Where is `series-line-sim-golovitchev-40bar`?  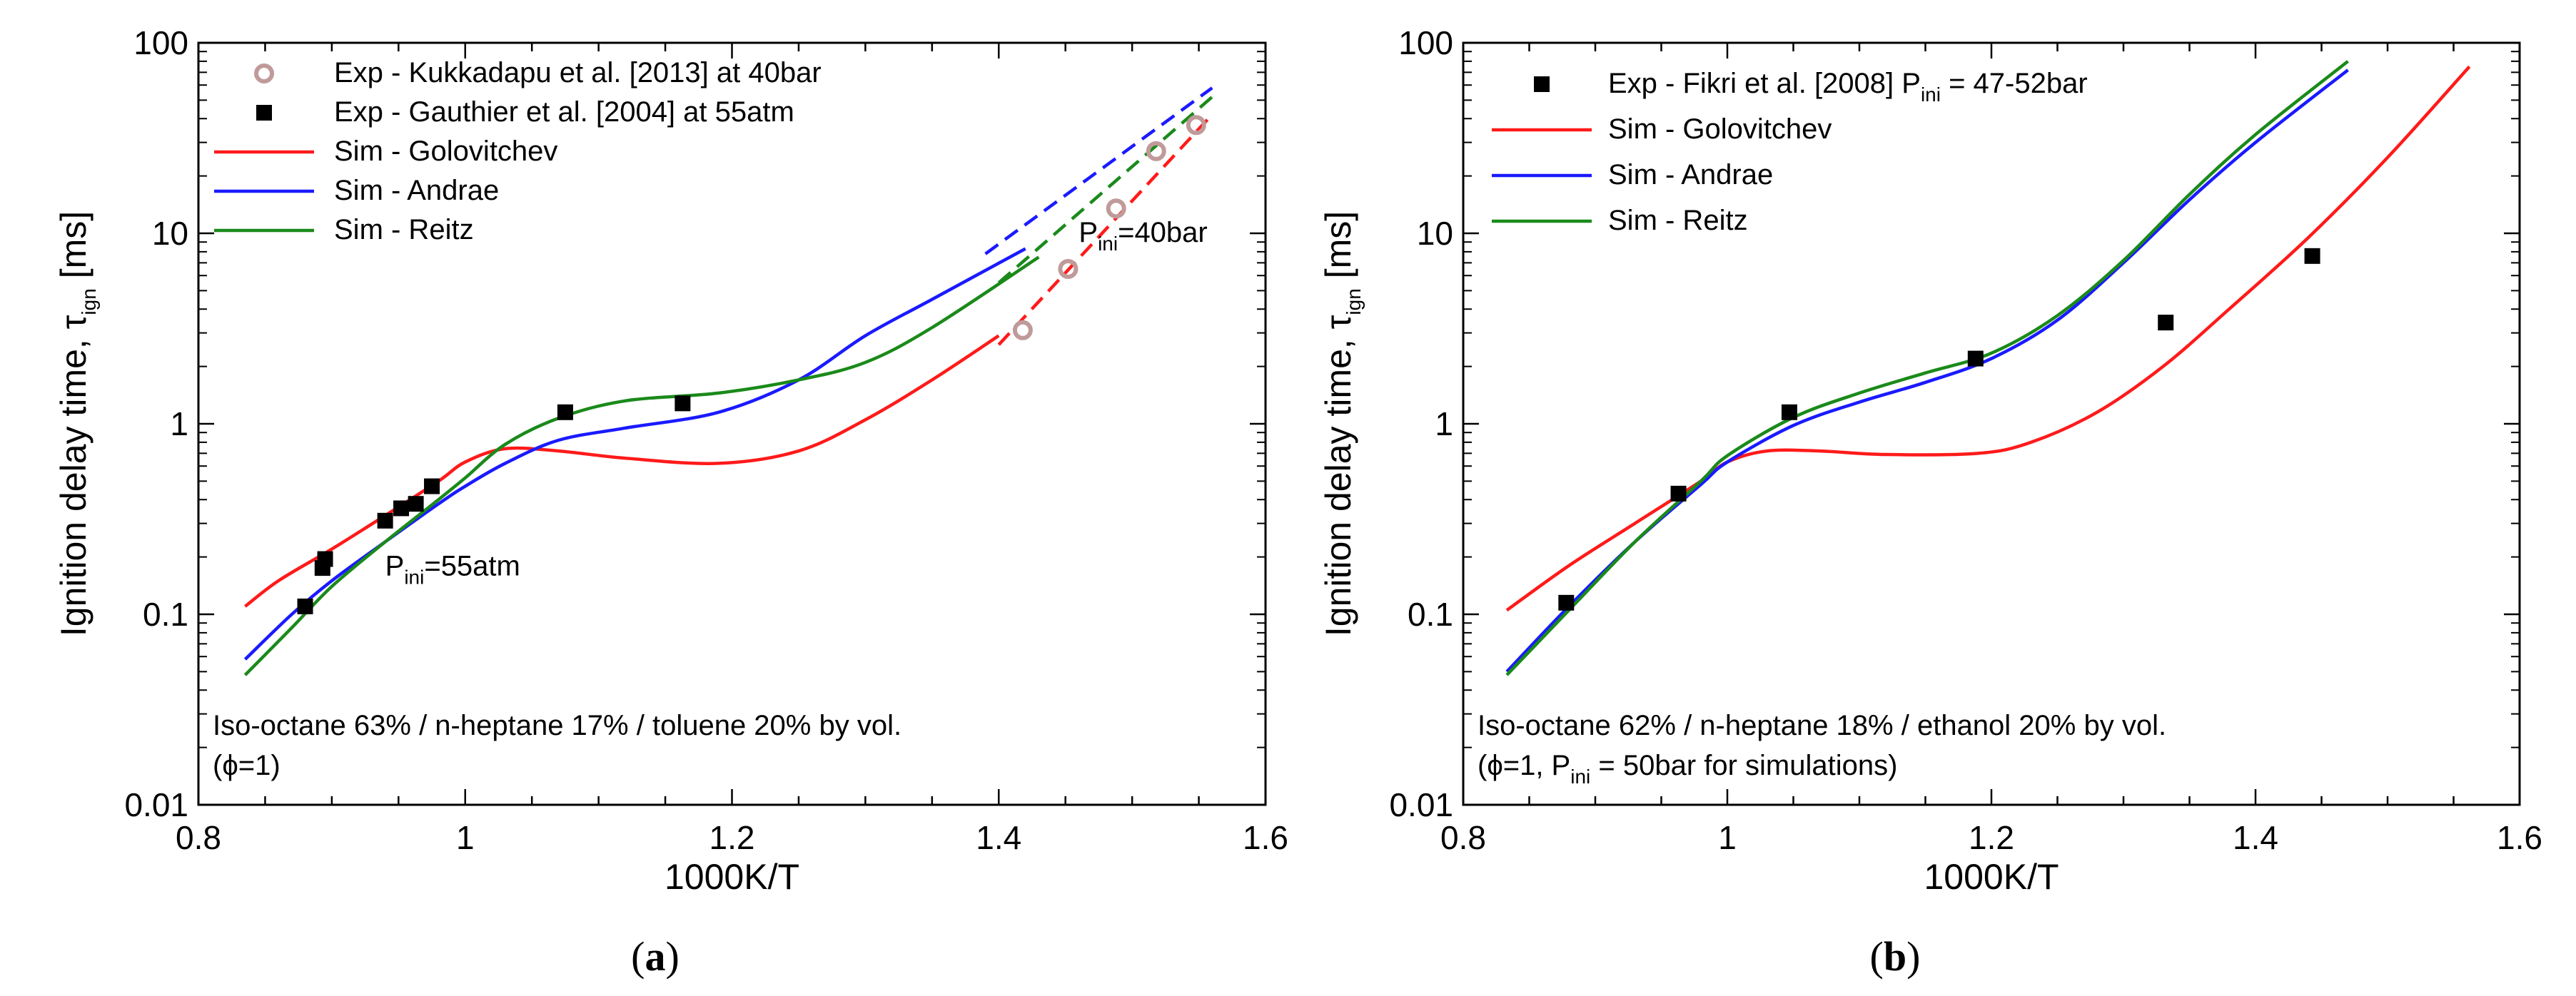 series-line-sim-golovitchev-40bar is located at coordinates (1105, 230).